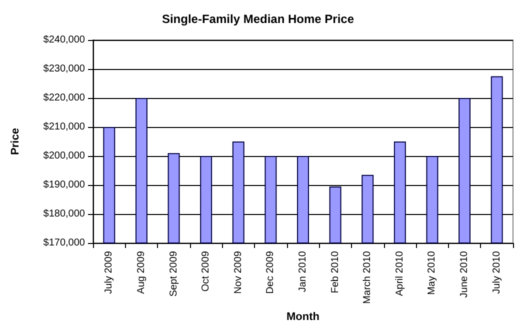 This screenshot has height=335, width=516. What do you see at coordinates (109, 272) in the screenshot?
I see `x-tick-label: July 2009` at bounding box center [109, 272].